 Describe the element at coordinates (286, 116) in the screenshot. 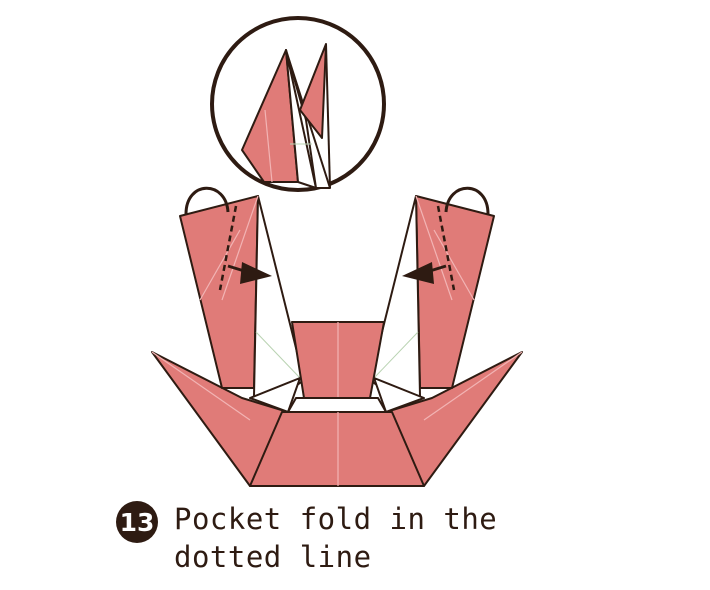

I see `detail-pocket-fold` at that location.